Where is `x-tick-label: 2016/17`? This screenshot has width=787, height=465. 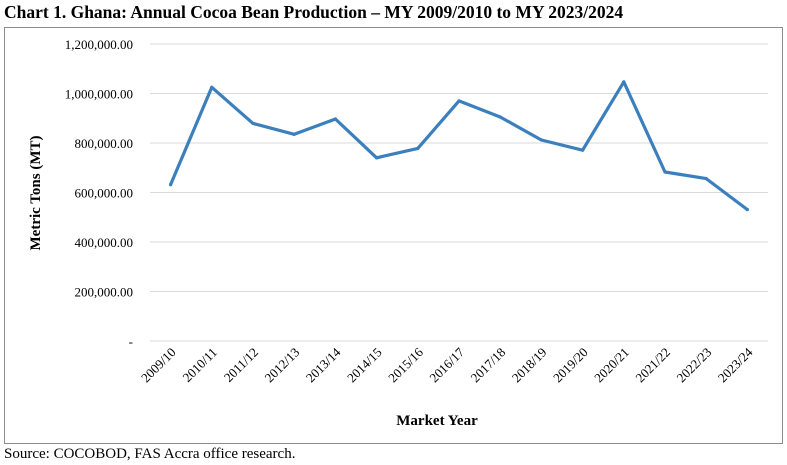
x-tick-label: 2016/17 is located at coordinates (446, 364).